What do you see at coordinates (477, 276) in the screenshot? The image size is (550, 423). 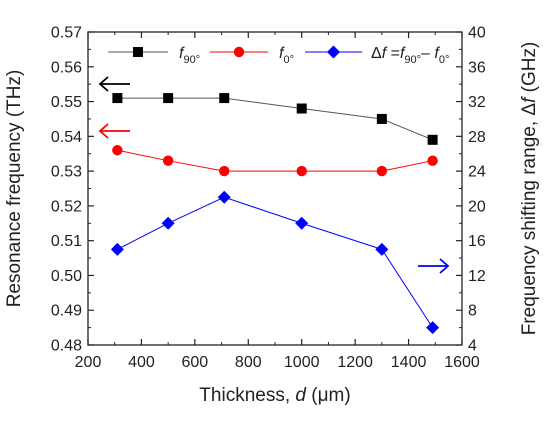 I see `y-right-tick-label: 12` at bounding box center [477, 276].